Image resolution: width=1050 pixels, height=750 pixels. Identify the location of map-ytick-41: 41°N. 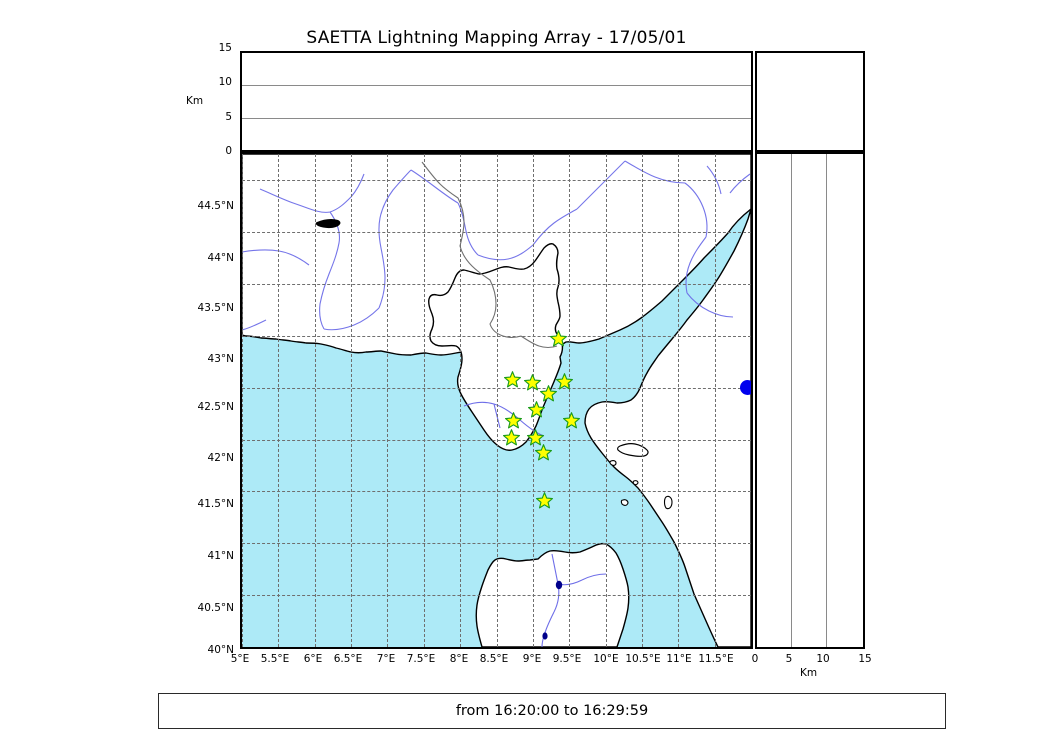
(220, 556).